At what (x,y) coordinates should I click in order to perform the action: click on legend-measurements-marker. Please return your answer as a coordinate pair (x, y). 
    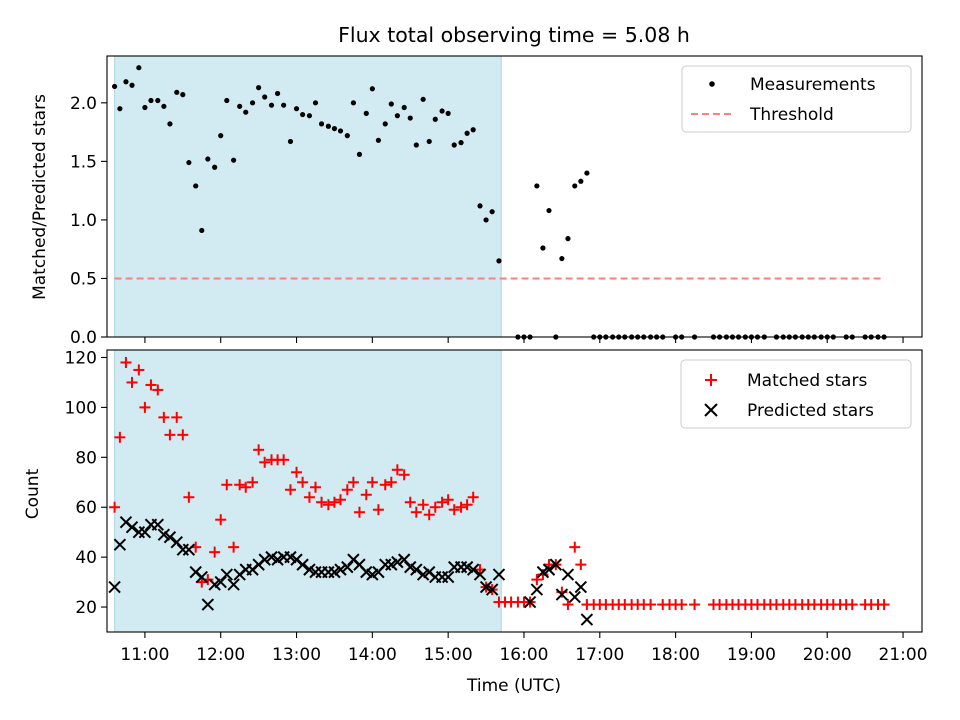
    Looking at the image, I should click on (712, 84).